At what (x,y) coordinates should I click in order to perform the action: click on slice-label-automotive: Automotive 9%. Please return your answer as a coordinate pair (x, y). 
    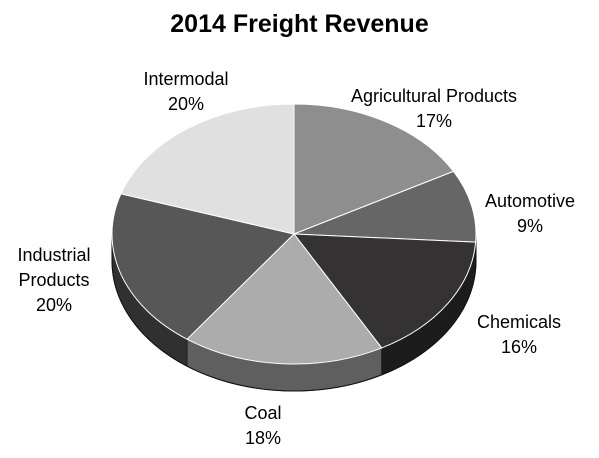
    Looking at the image, I should click on (530, 213).